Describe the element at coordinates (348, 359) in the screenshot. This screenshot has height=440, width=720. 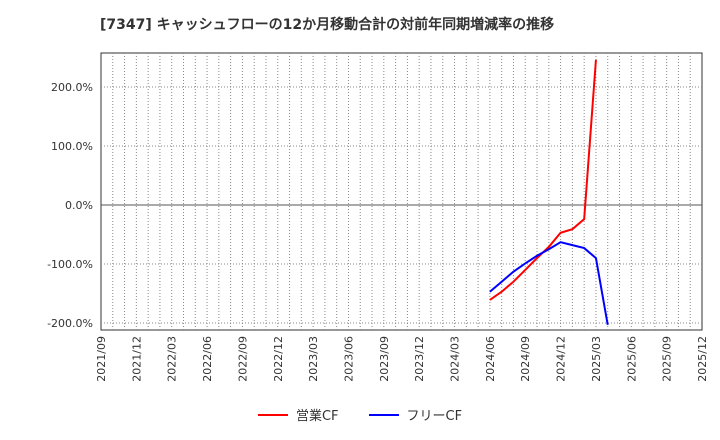
I see `x-tick-label: 2023/06` at that location.